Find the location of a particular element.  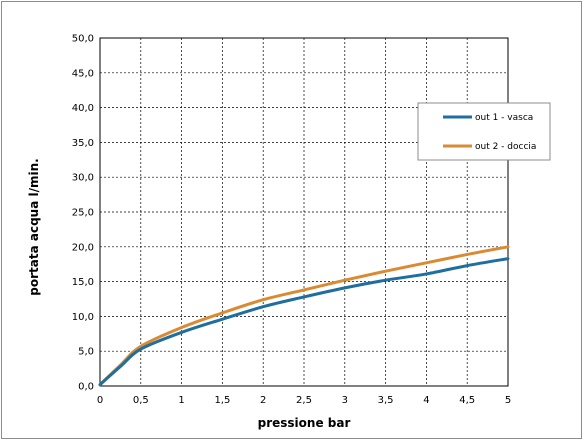

y-tick-label: 35,0 is located at coordinates (83, 143).